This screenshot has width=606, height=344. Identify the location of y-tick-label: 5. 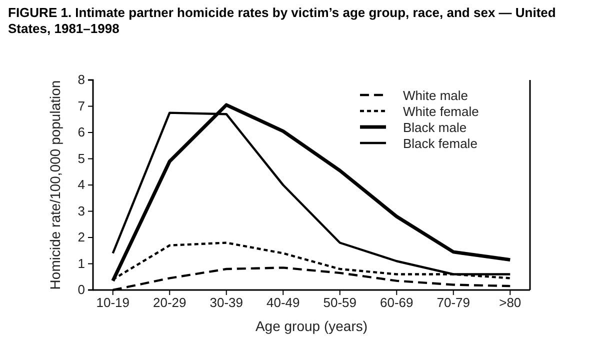
(81, 158).